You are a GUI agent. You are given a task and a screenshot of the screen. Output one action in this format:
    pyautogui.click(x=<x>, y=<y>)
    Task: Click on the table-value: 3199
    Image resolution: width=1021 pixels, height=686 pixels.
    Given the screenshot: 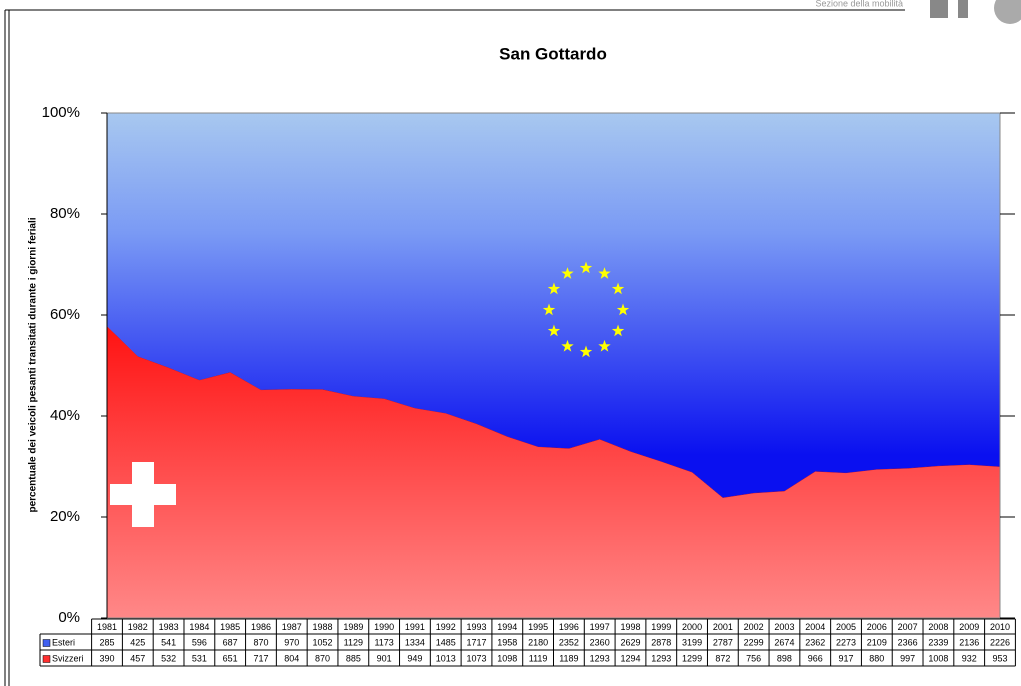 What is the action you would take?
    pyautogui.click(x=692, y=642)
    